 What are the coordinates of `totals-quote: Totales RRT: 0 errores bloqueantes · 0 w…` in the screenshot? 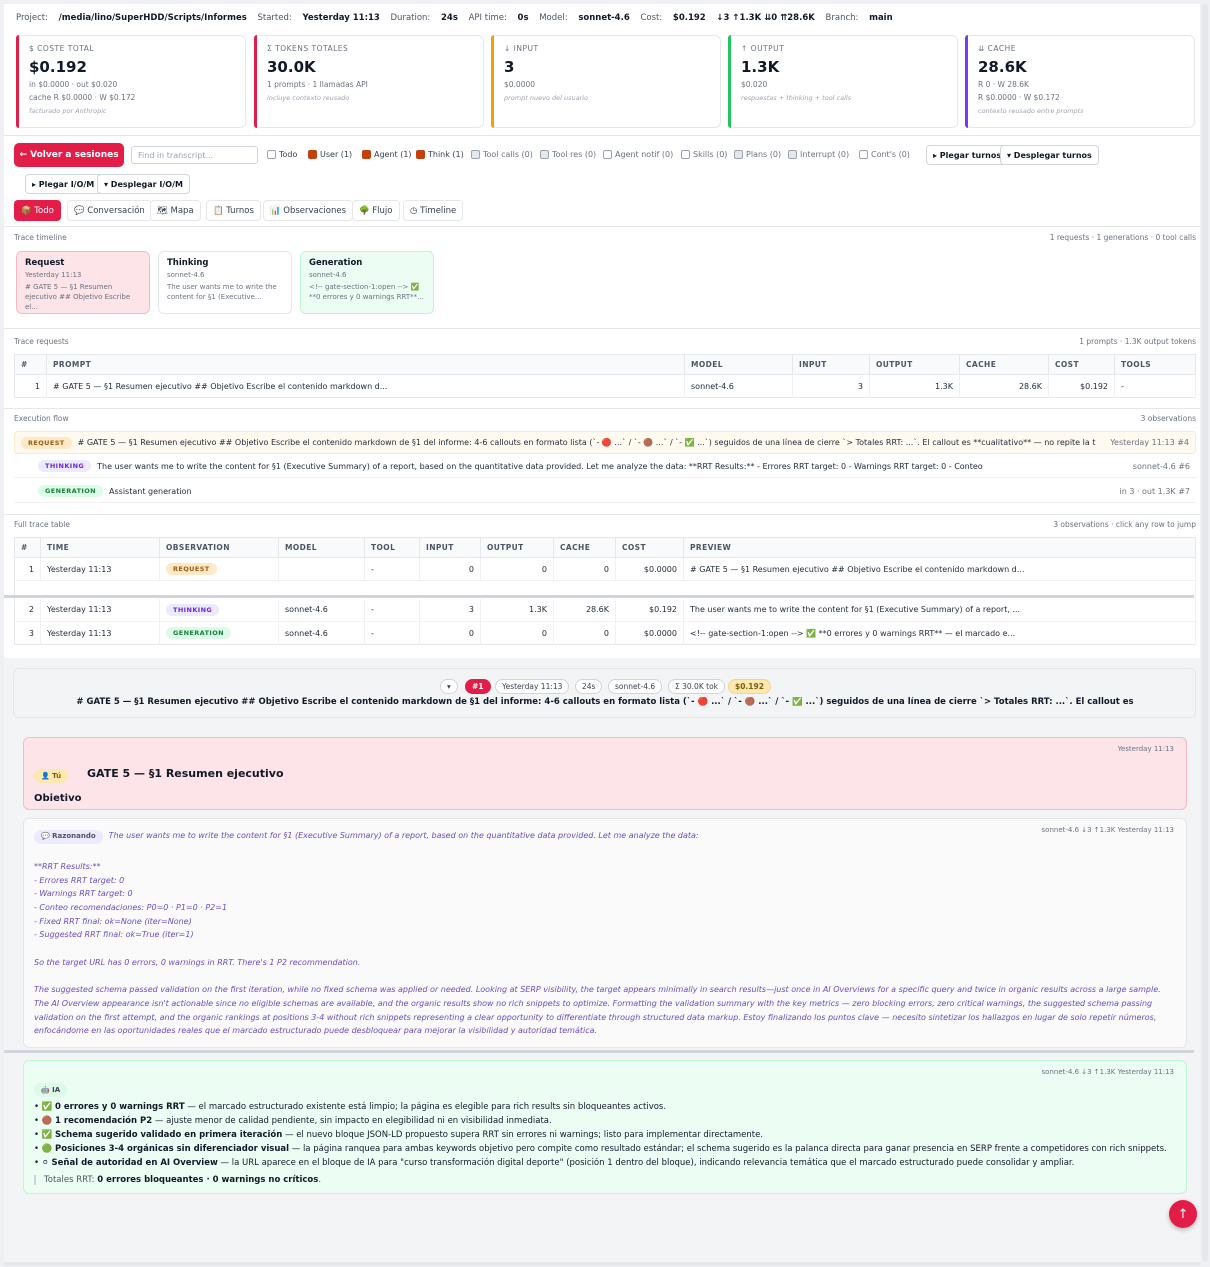 It's located at (177, 1180).